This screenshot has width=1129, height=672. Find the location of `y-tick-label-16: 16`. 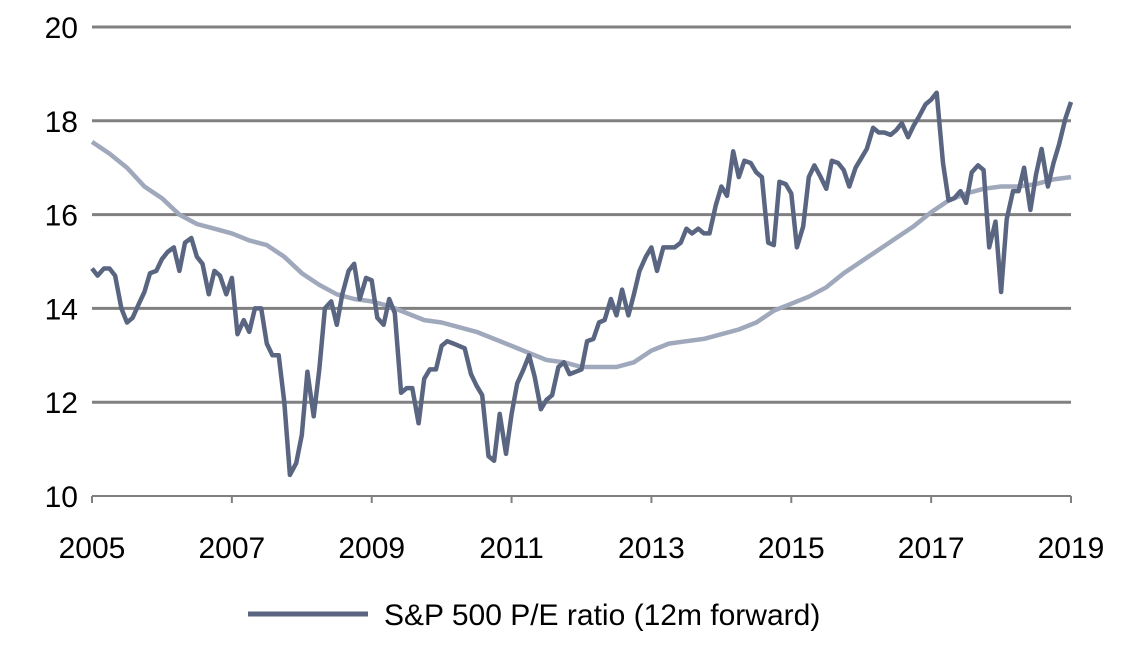

y-tick-label-16: 16 is located at coordinates (61, 216).